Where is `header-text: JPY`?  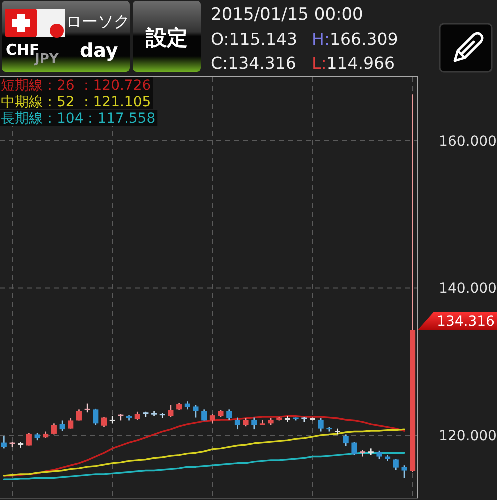
header-text: JPY is located at coordinates (47, 59).